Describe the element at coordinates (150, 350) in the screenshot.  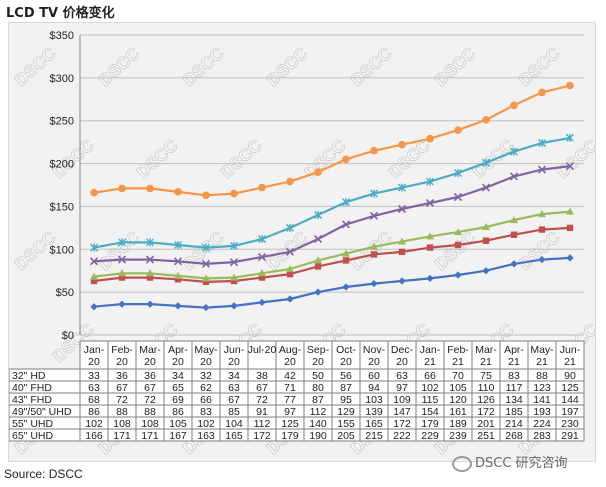
I see `x-tick-label: Mar-` at that location.